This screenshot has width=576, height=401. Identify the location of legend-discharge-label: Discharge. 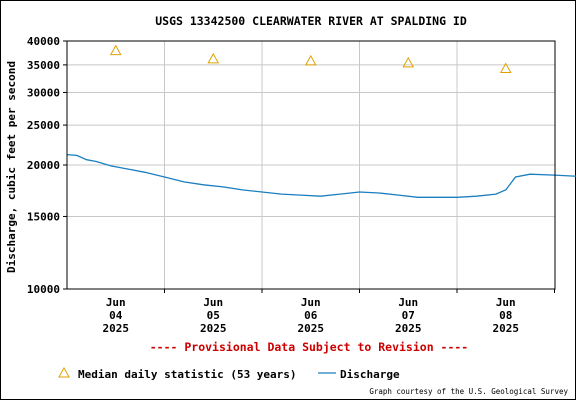
(370, 374).